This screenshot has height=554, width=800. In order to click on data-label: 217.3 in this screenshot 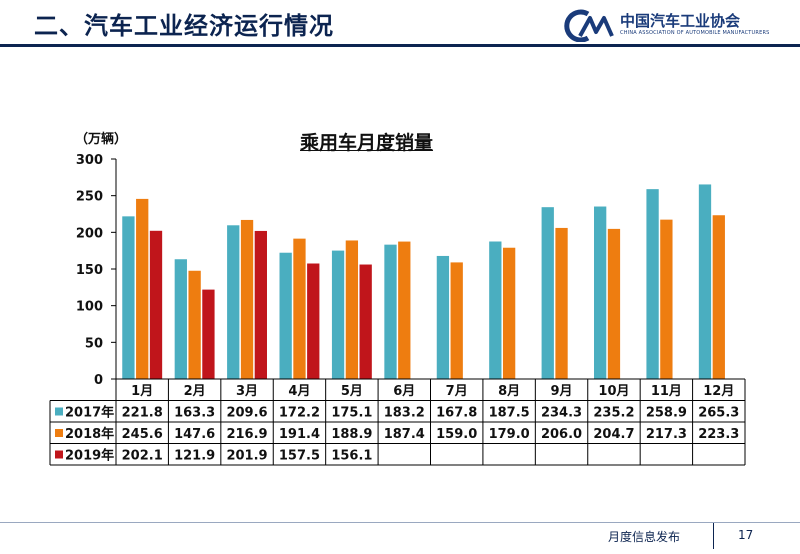, I will do `click(666, 434)`.